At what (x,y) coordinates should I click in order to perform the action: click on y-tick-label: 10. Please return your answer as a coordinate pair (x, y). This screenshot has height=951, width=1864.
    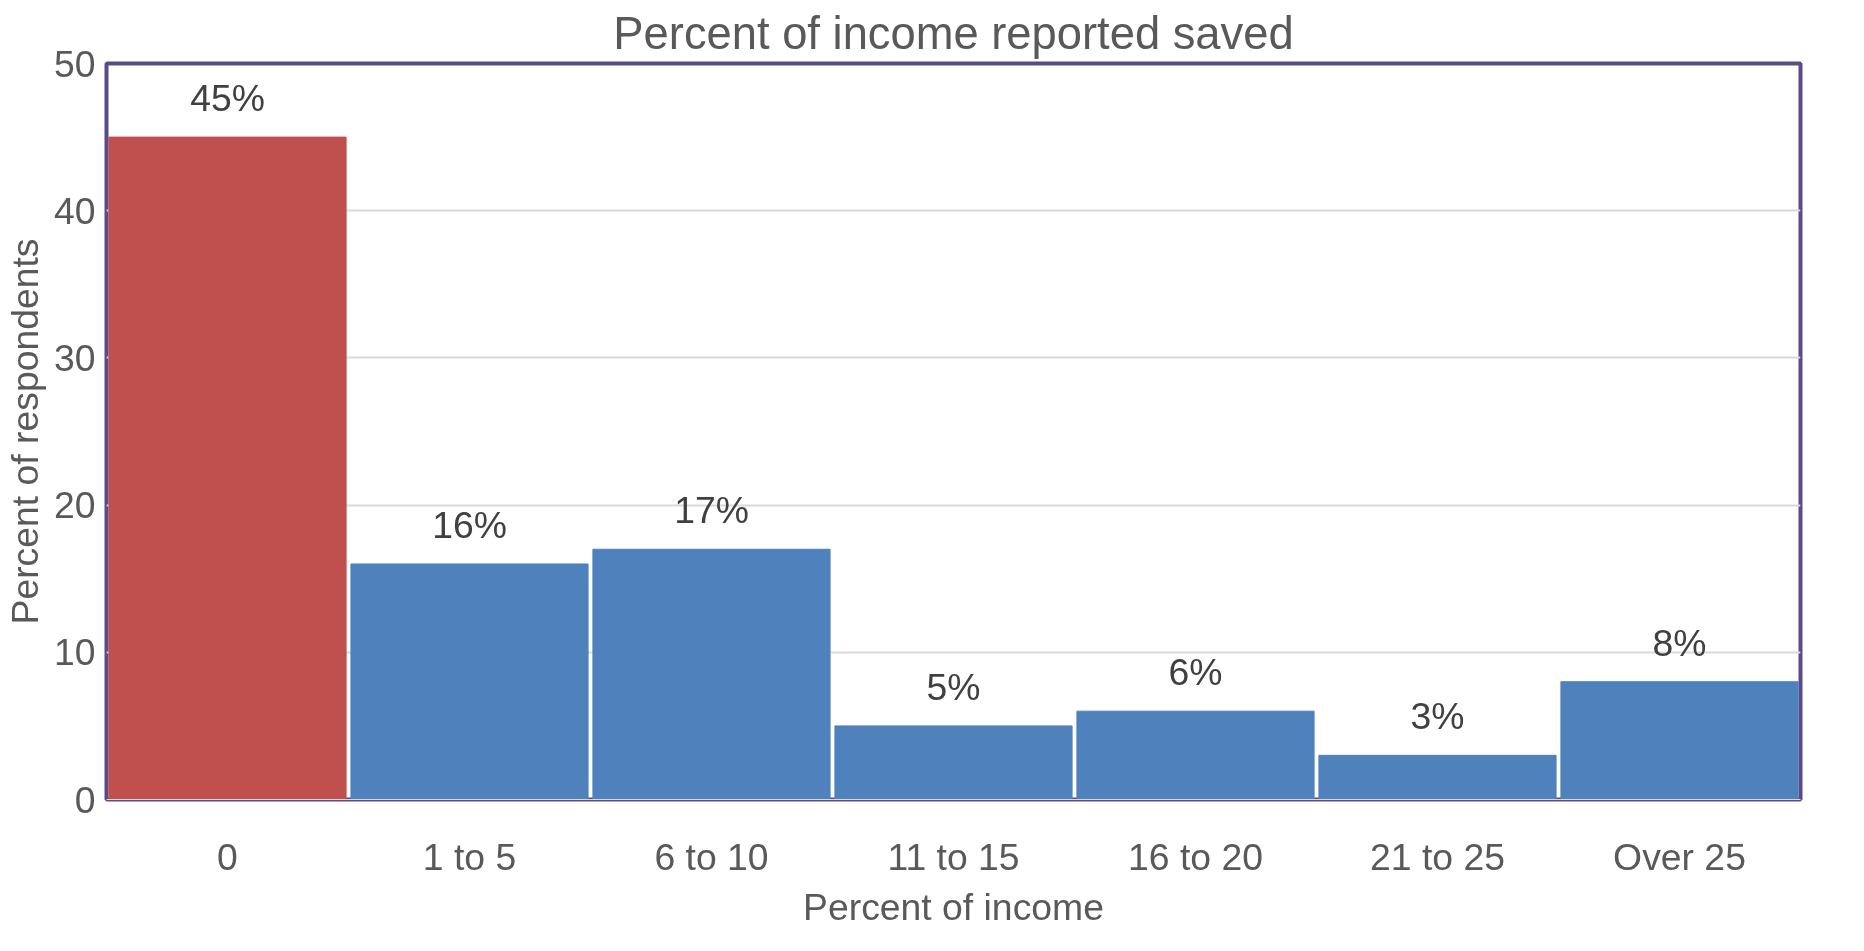
    Looking at the image, I should click on (74, 652).